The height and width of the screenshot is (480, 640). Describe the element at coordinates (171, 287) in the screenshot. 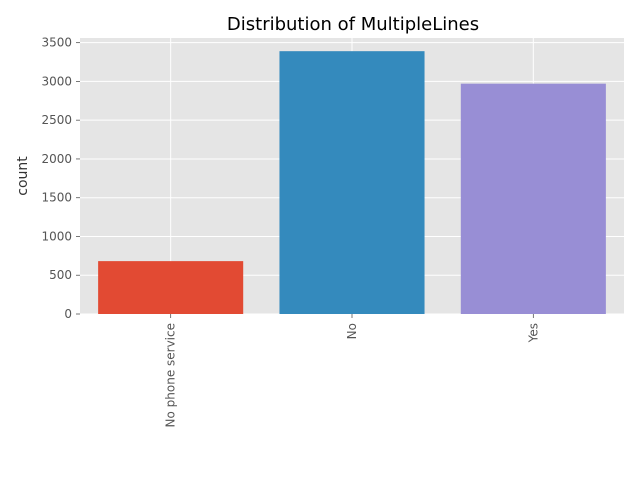

I see `bar-no-phone-service` at that location.